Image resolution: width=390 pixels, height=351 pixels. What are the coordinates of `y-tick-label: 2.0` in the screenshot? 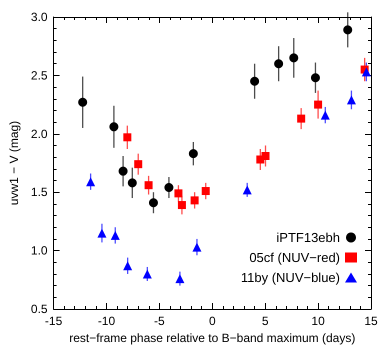 It's located at (39, 133).